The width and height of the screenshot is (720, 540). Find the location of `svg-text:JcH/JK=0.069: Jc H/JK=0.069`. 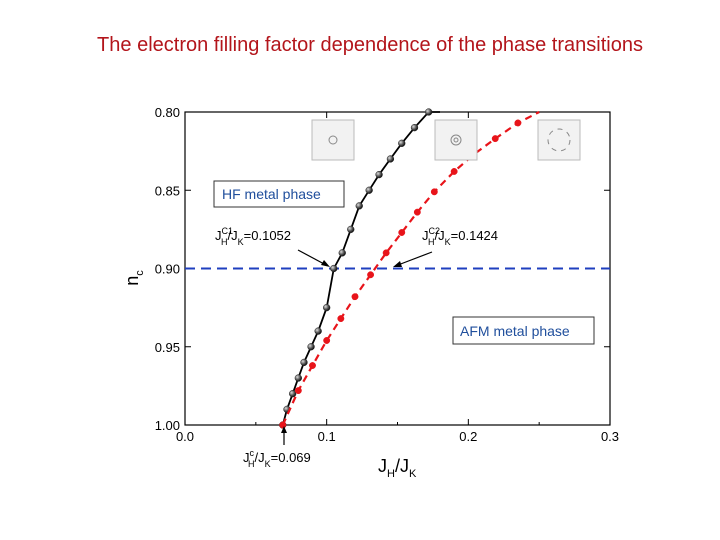

svg-text:JcH/JK=0.069: Jc H/JK=0.069 is located at coordinates (277, 458).